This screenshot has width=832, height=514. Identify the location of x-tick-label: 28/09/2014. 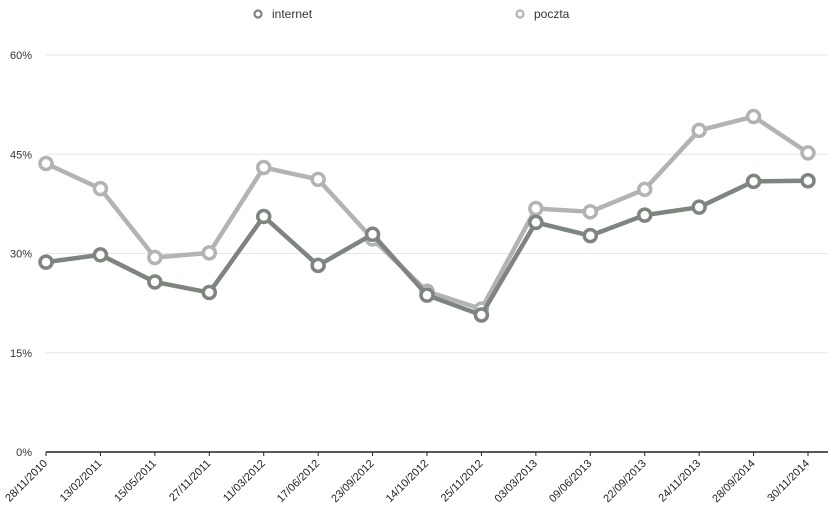
(733, 481).